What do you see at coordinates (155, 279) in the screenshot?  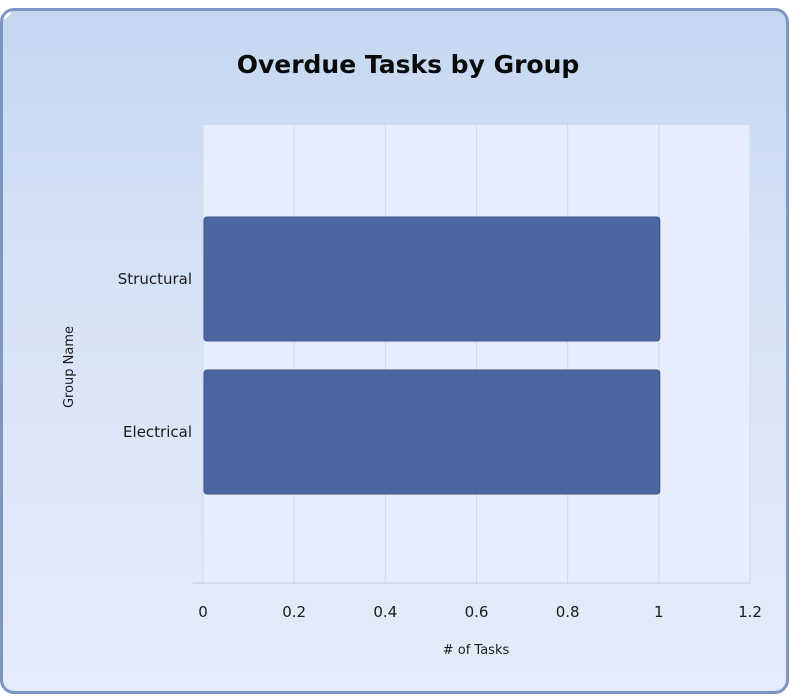 I see `y-tick-label: Structural` at bounding box center [155, 279].